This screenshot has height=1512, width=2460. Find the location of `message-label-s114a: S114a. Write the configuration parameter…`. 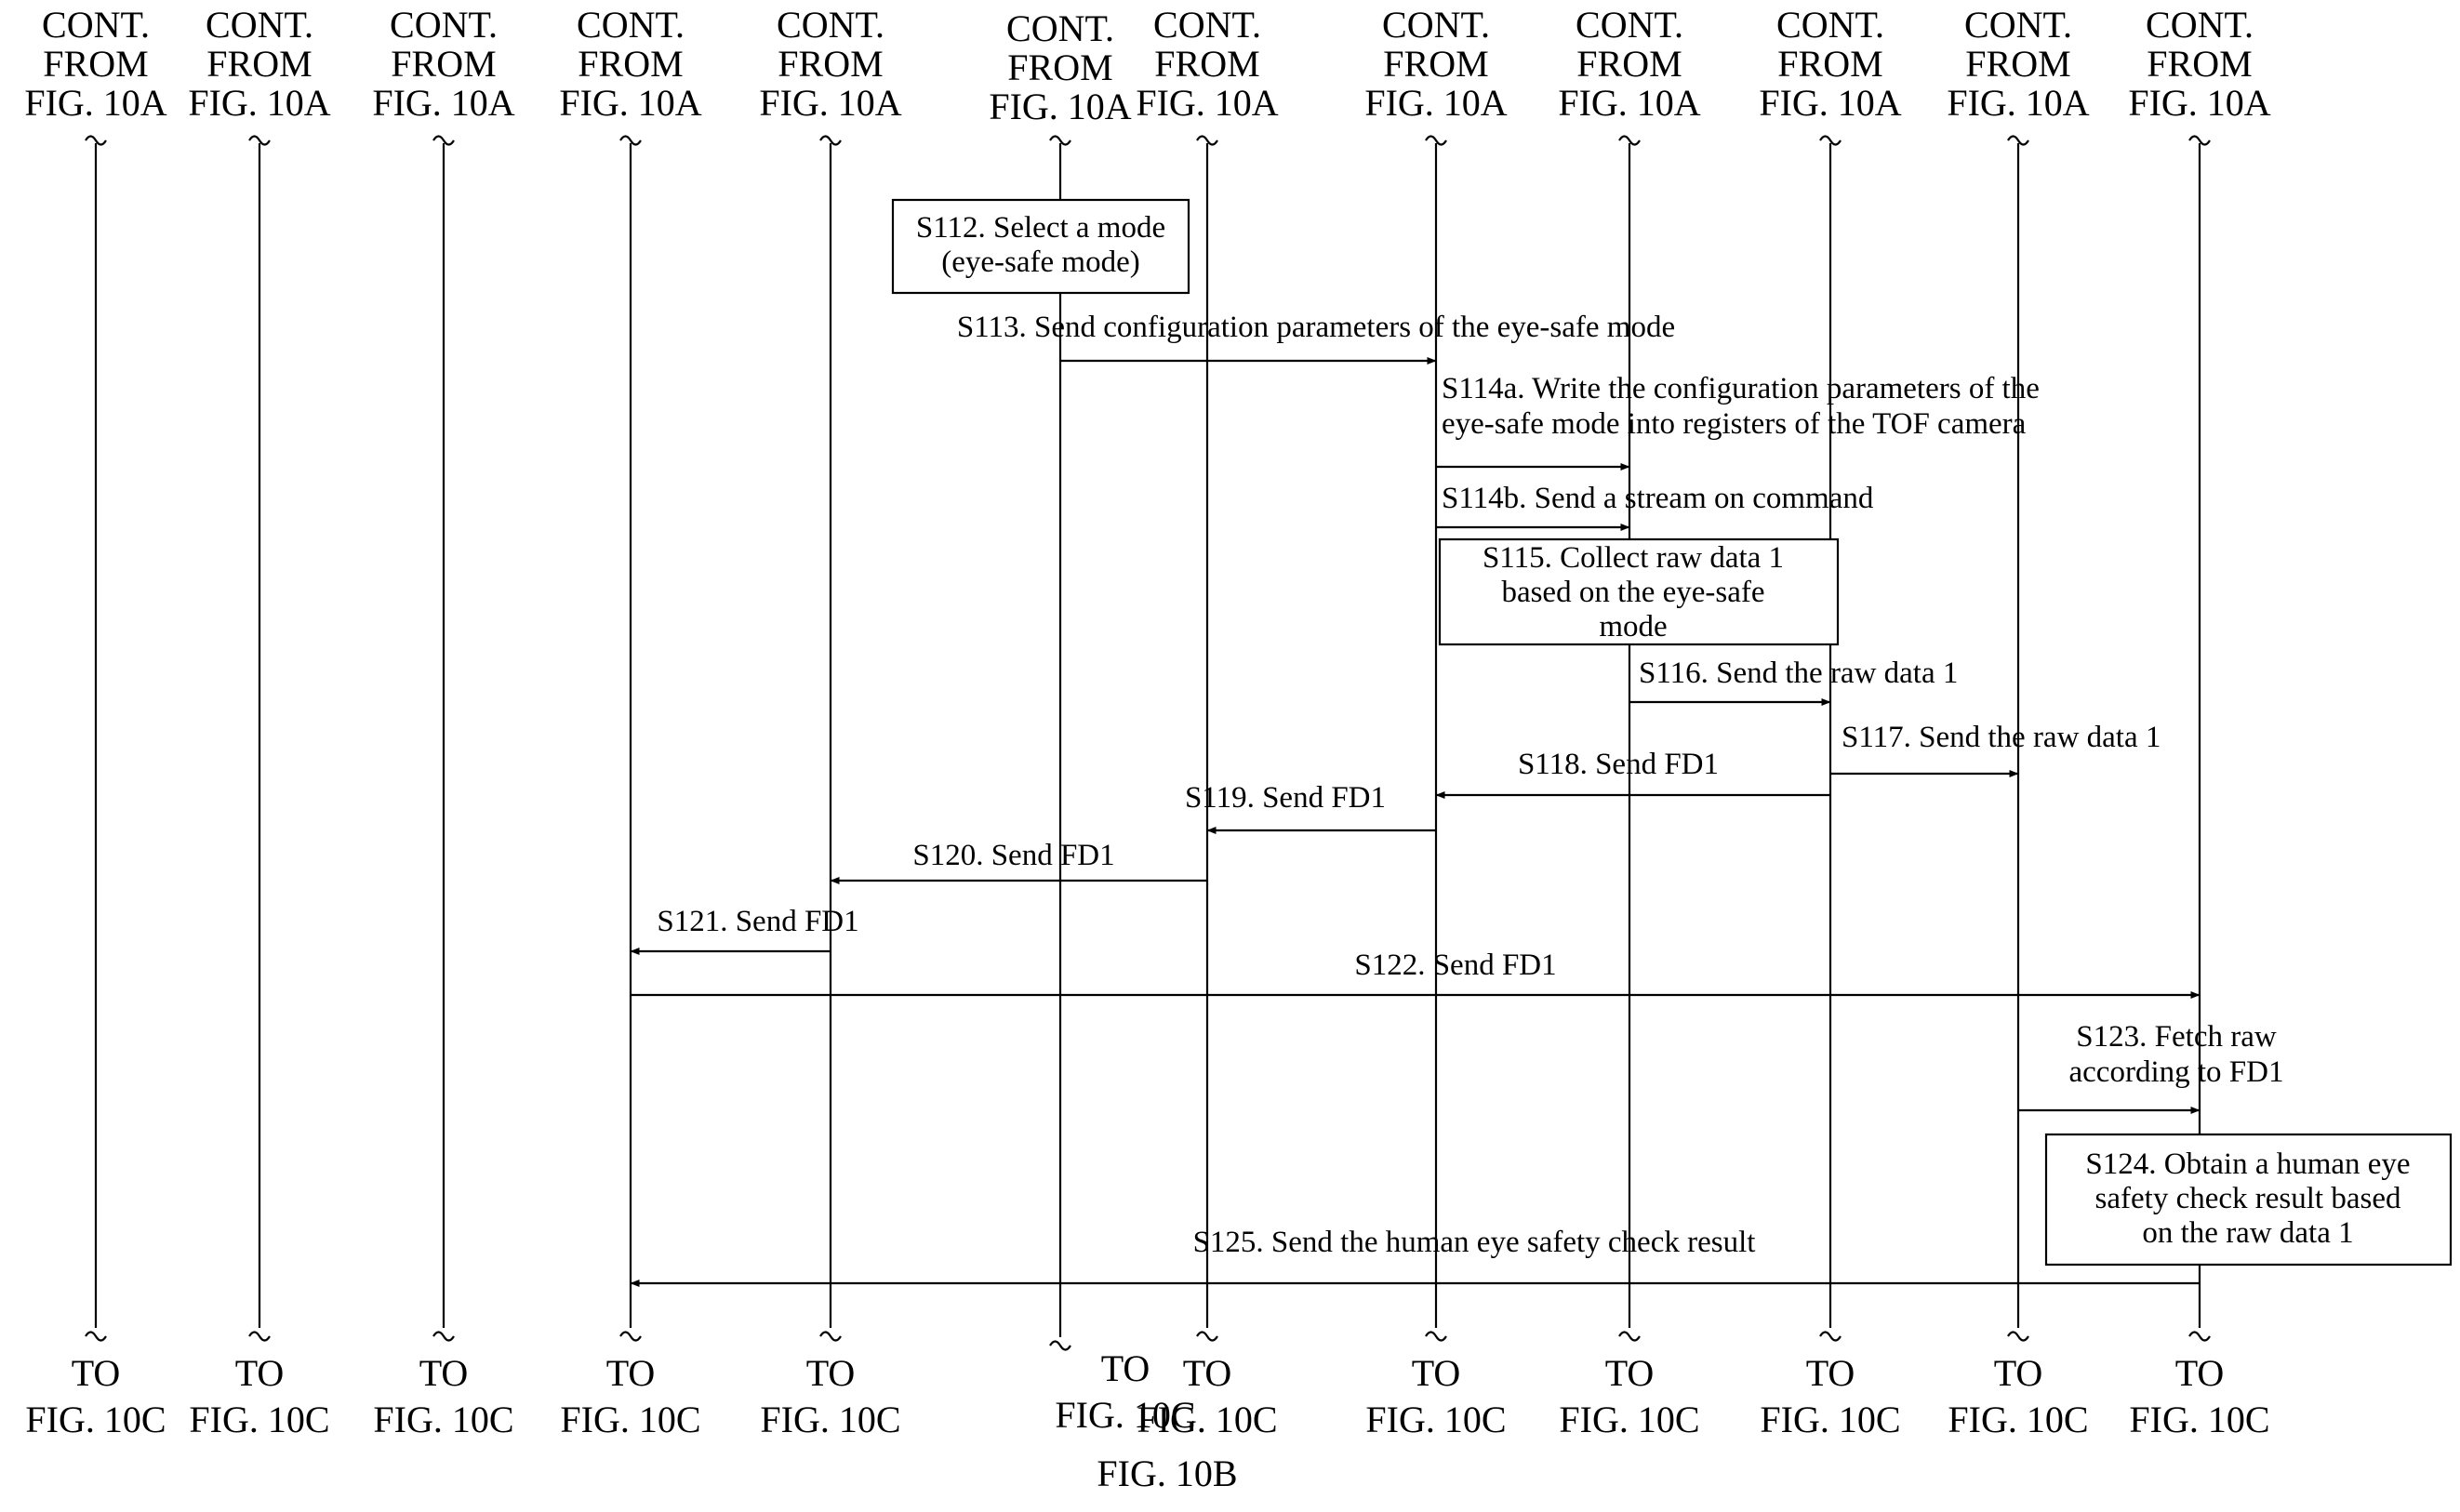

message-label-s114a: S114a. Write the configuration parameter… is located at coordinates (1741, 406).